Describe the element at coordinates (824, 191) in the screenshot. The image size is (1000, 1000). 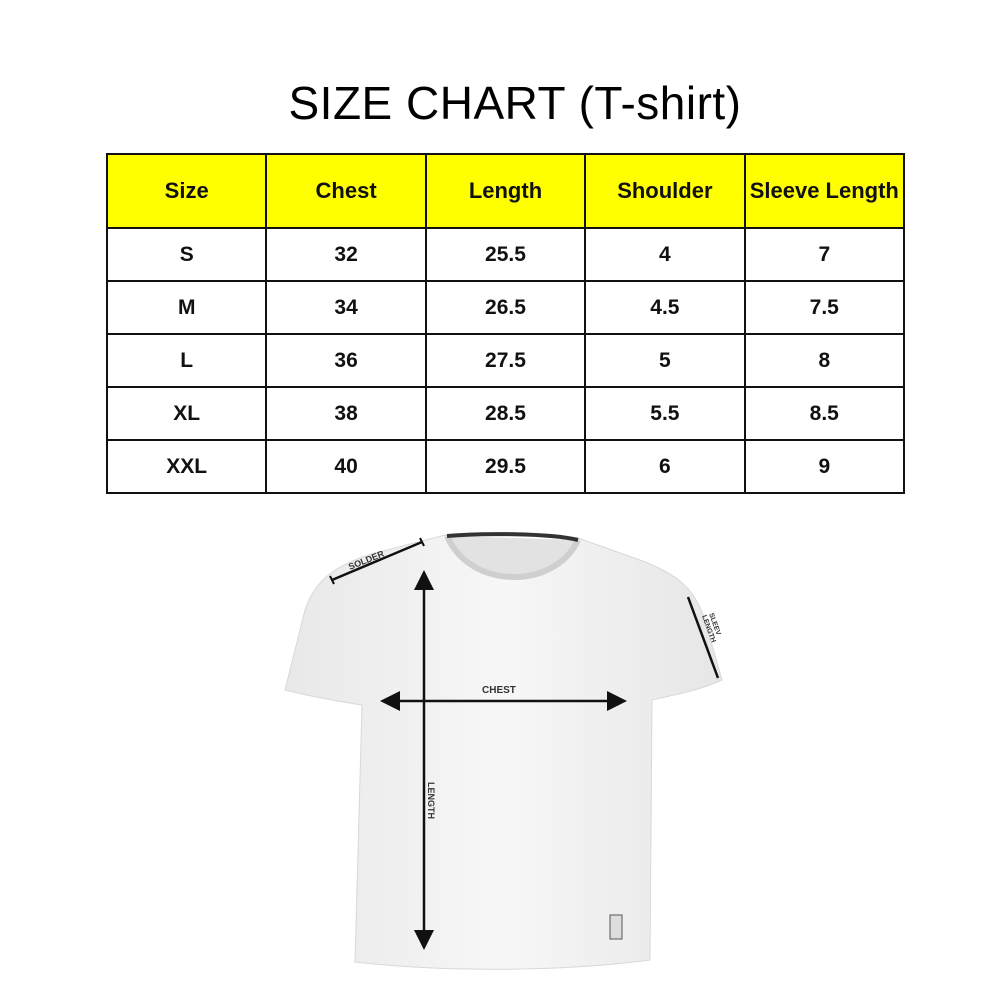
I see `column-header: Sleeve Length` at that location.